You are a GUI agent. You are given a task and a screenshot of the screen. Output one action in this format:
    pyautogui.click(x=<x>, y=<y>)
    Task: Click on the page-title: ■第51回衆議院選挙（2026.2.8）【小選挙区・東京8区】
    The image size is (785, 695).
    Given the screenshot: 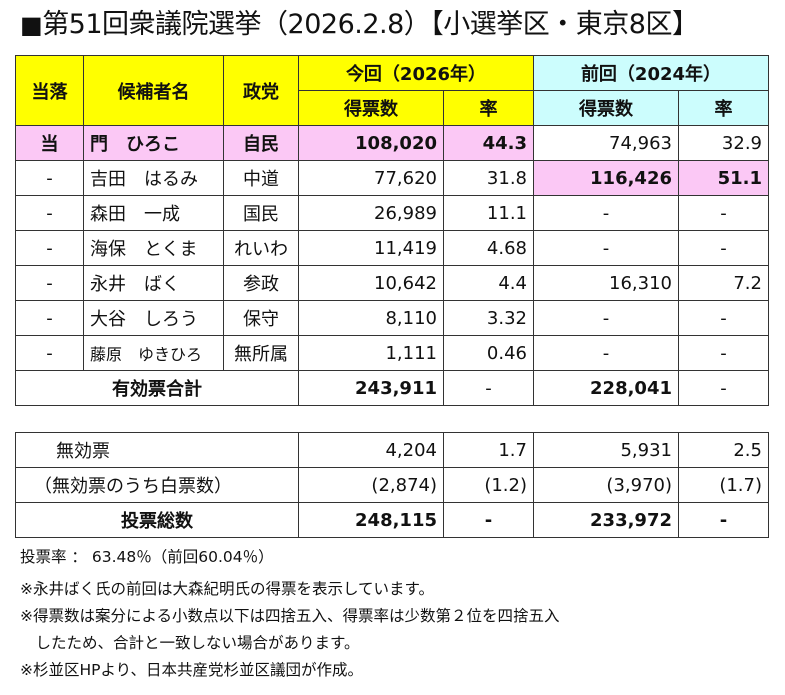 What is the action you would take?
    pyautogui.click(x=359, y=25)
    